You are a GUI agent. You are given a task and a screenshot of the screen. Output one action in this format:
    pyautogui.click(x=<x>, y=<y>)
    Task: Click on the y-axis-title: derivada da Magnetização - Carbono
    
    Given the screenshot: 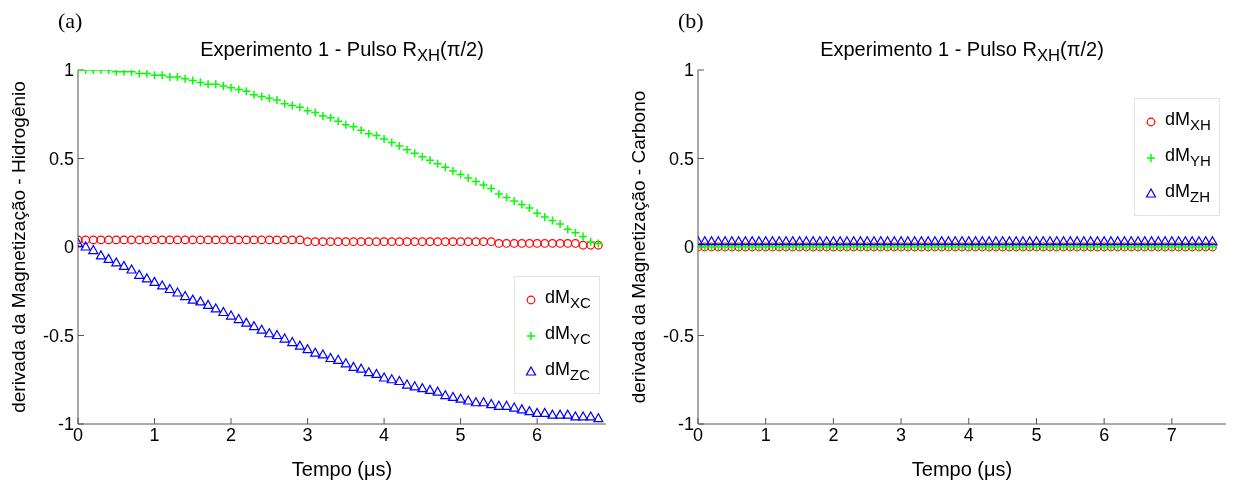 What is the action you would take?
    pyautogui.click(x=638, y=247)
    